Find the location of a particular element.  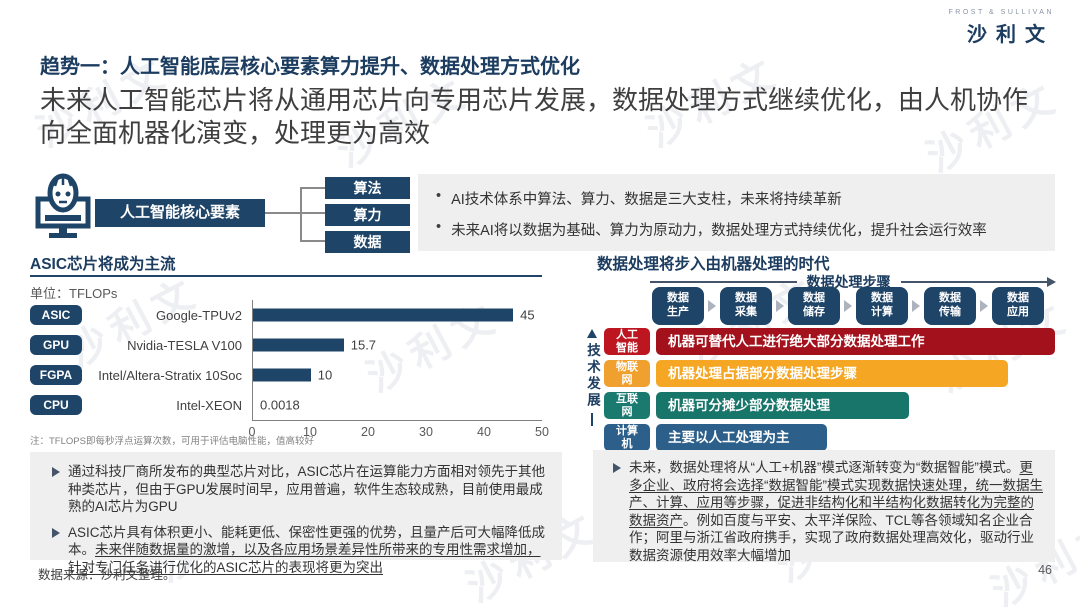

chip-type-badge: FGPA is located at coordinates (56, 375).